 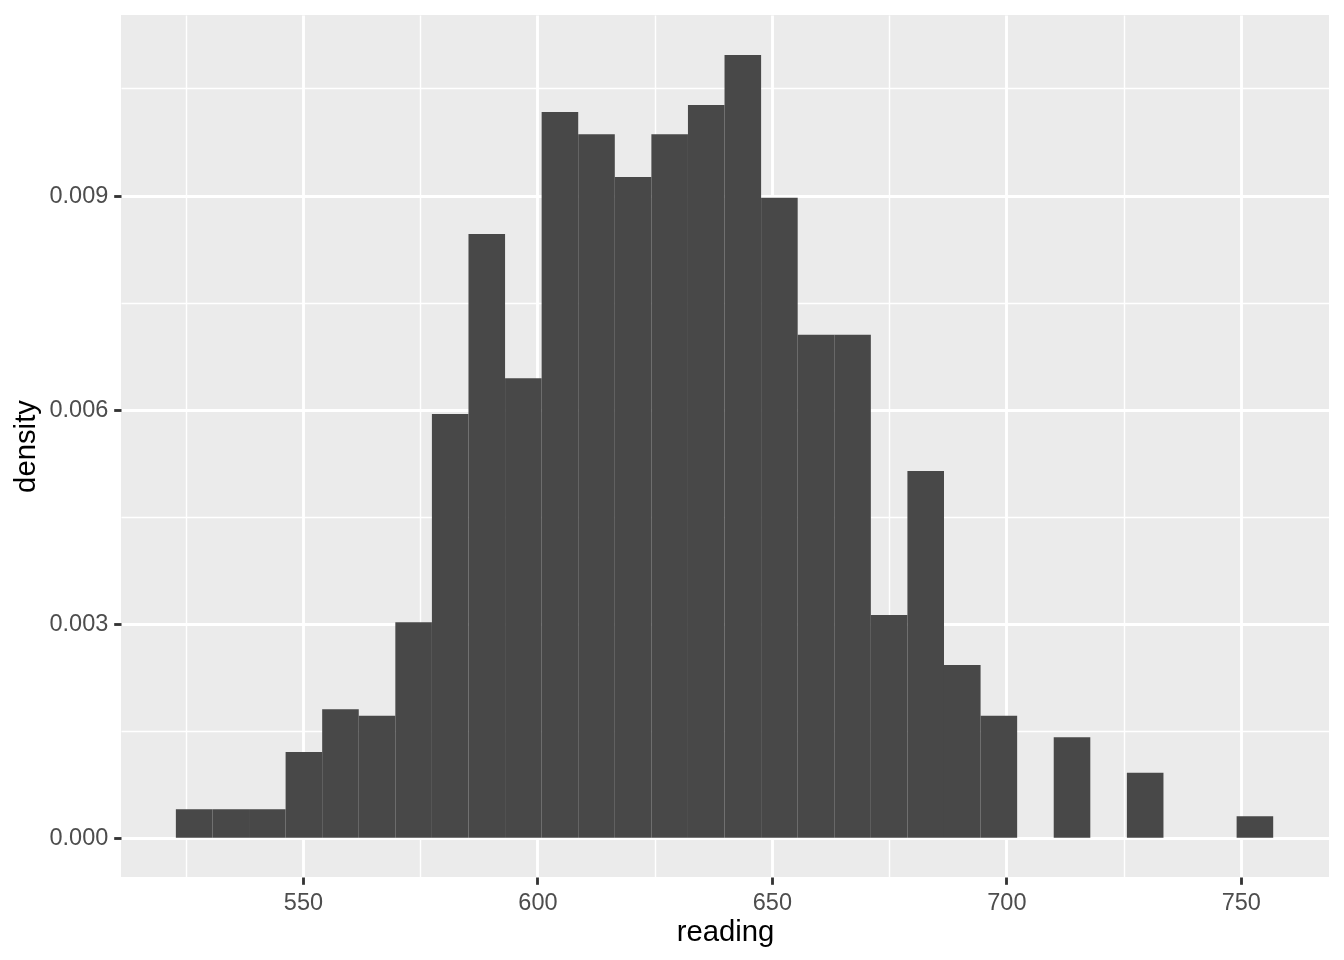 I want to click on x-tick-label: 550, so click(x=303, y=901).